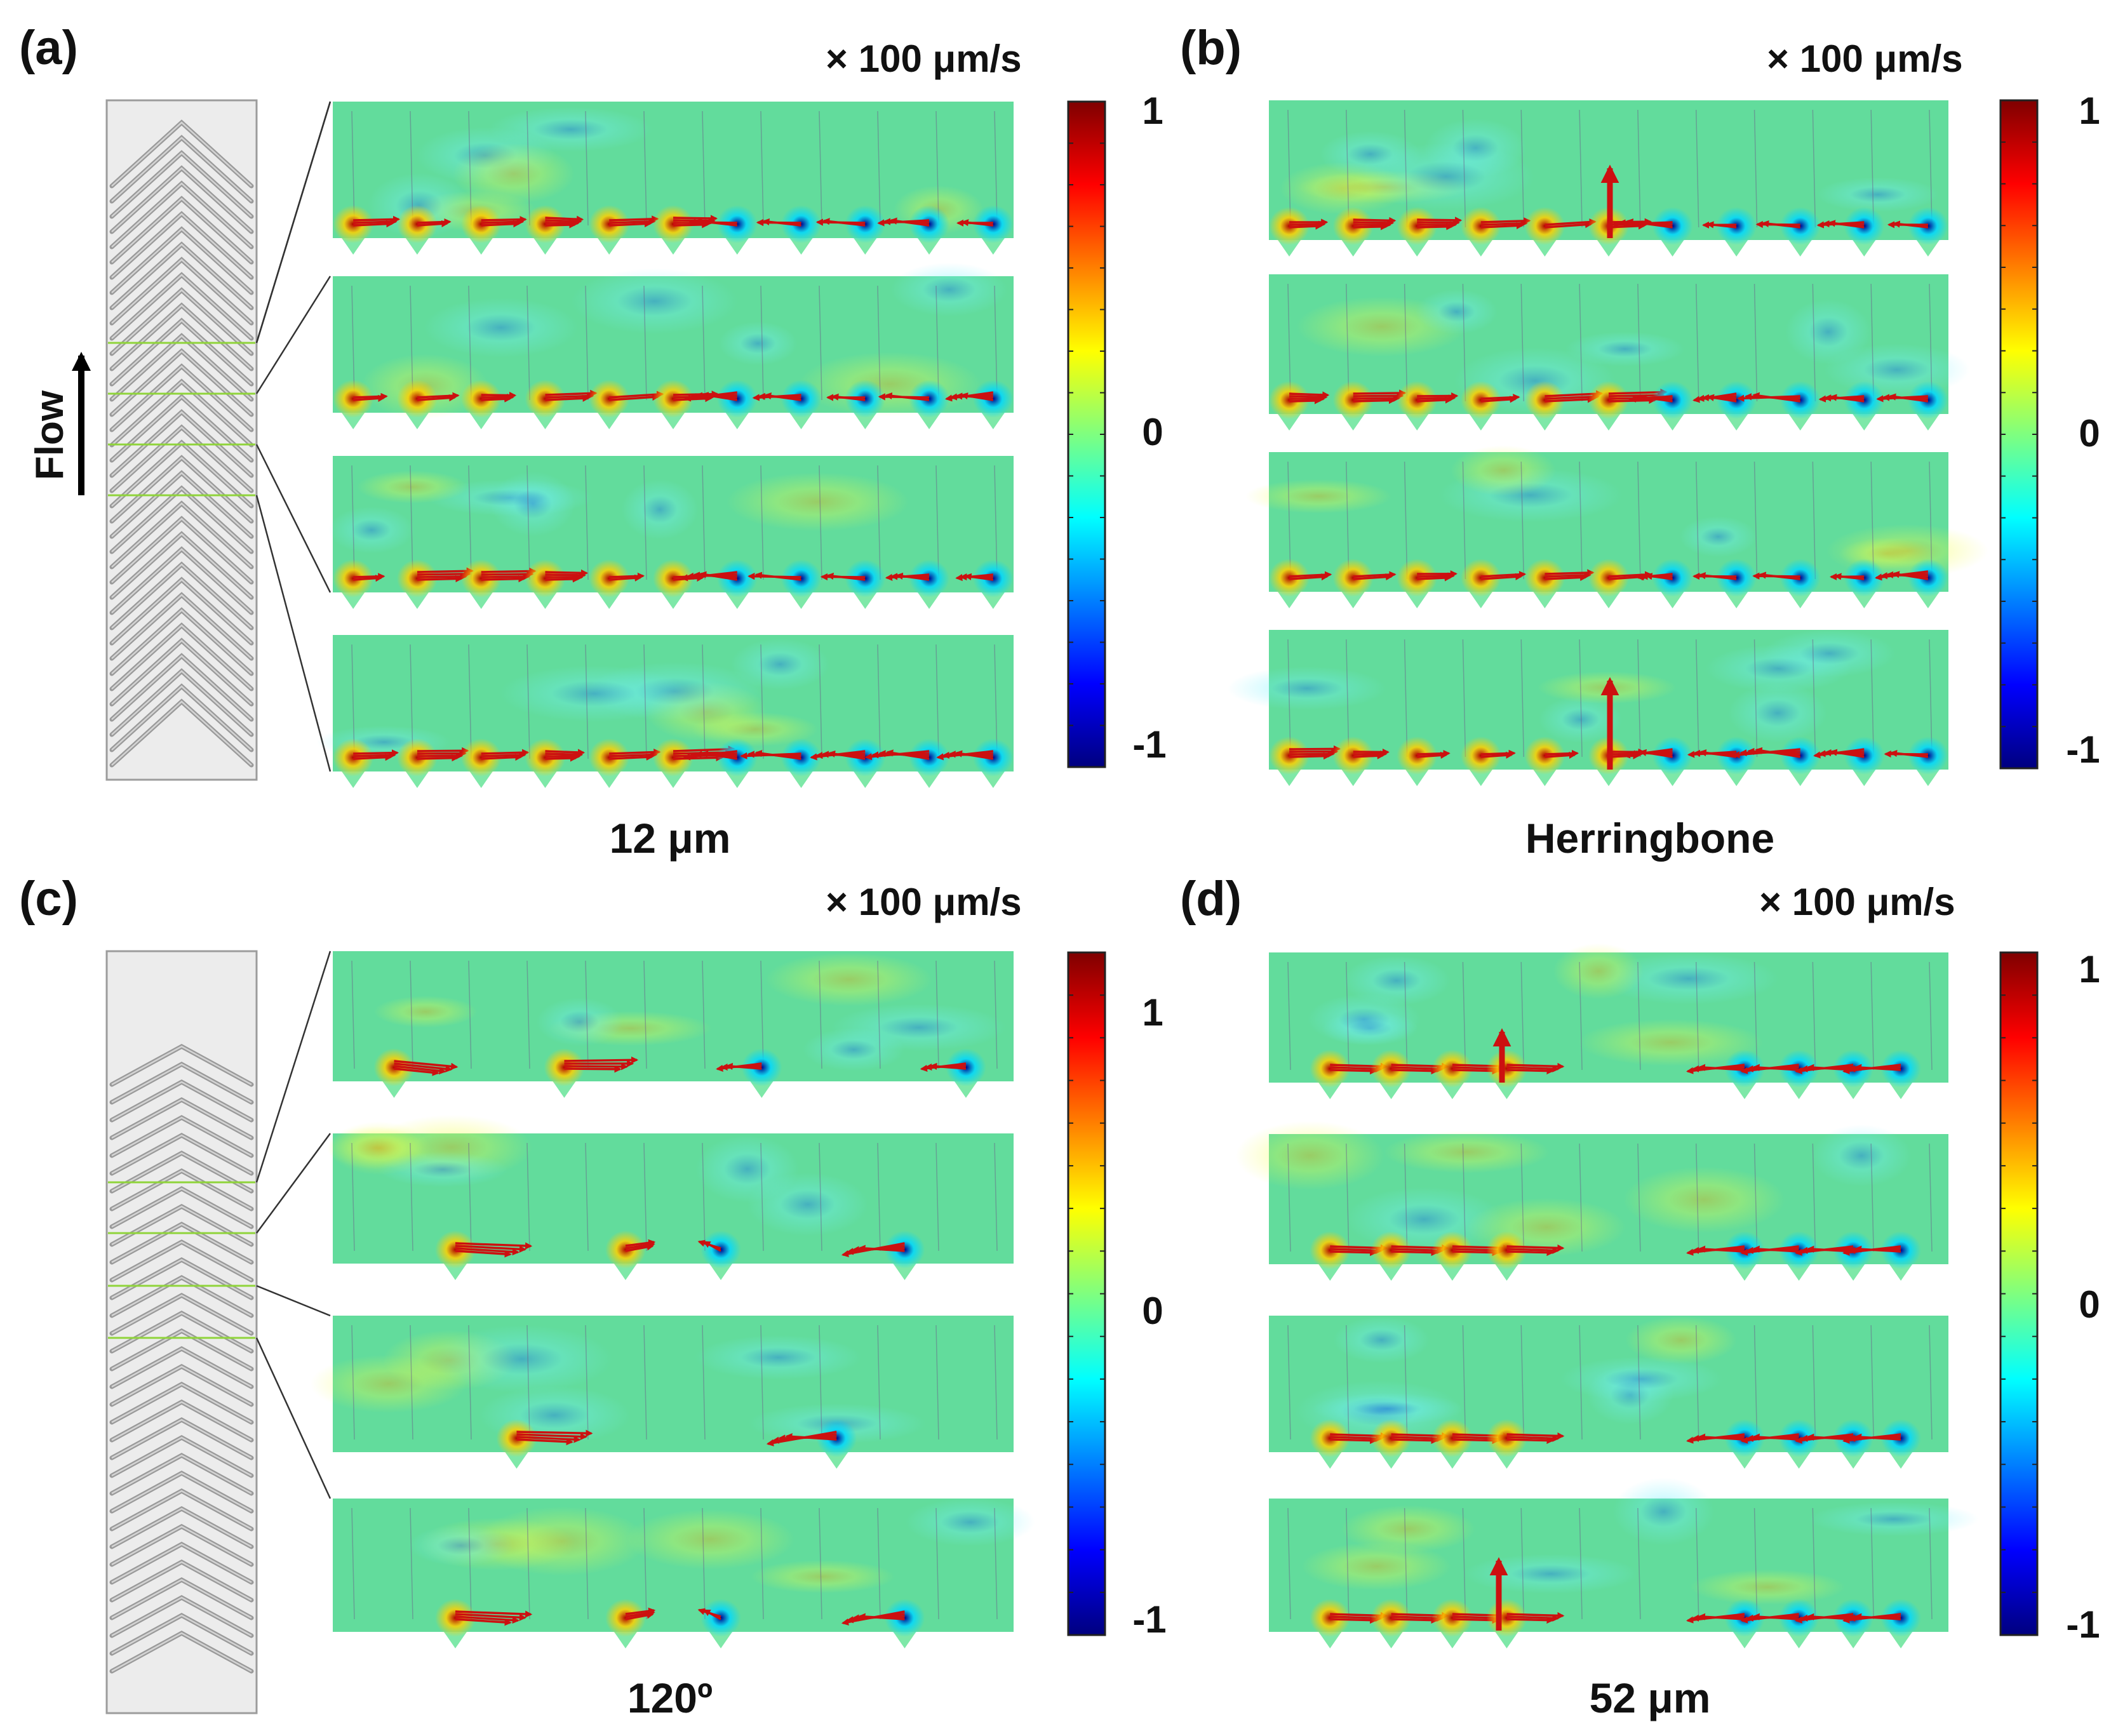  What do you see at coordinates (1211, 48) in the screenshot?
I see `panel-b-label: (b)` at bounding box center [1211, 48].